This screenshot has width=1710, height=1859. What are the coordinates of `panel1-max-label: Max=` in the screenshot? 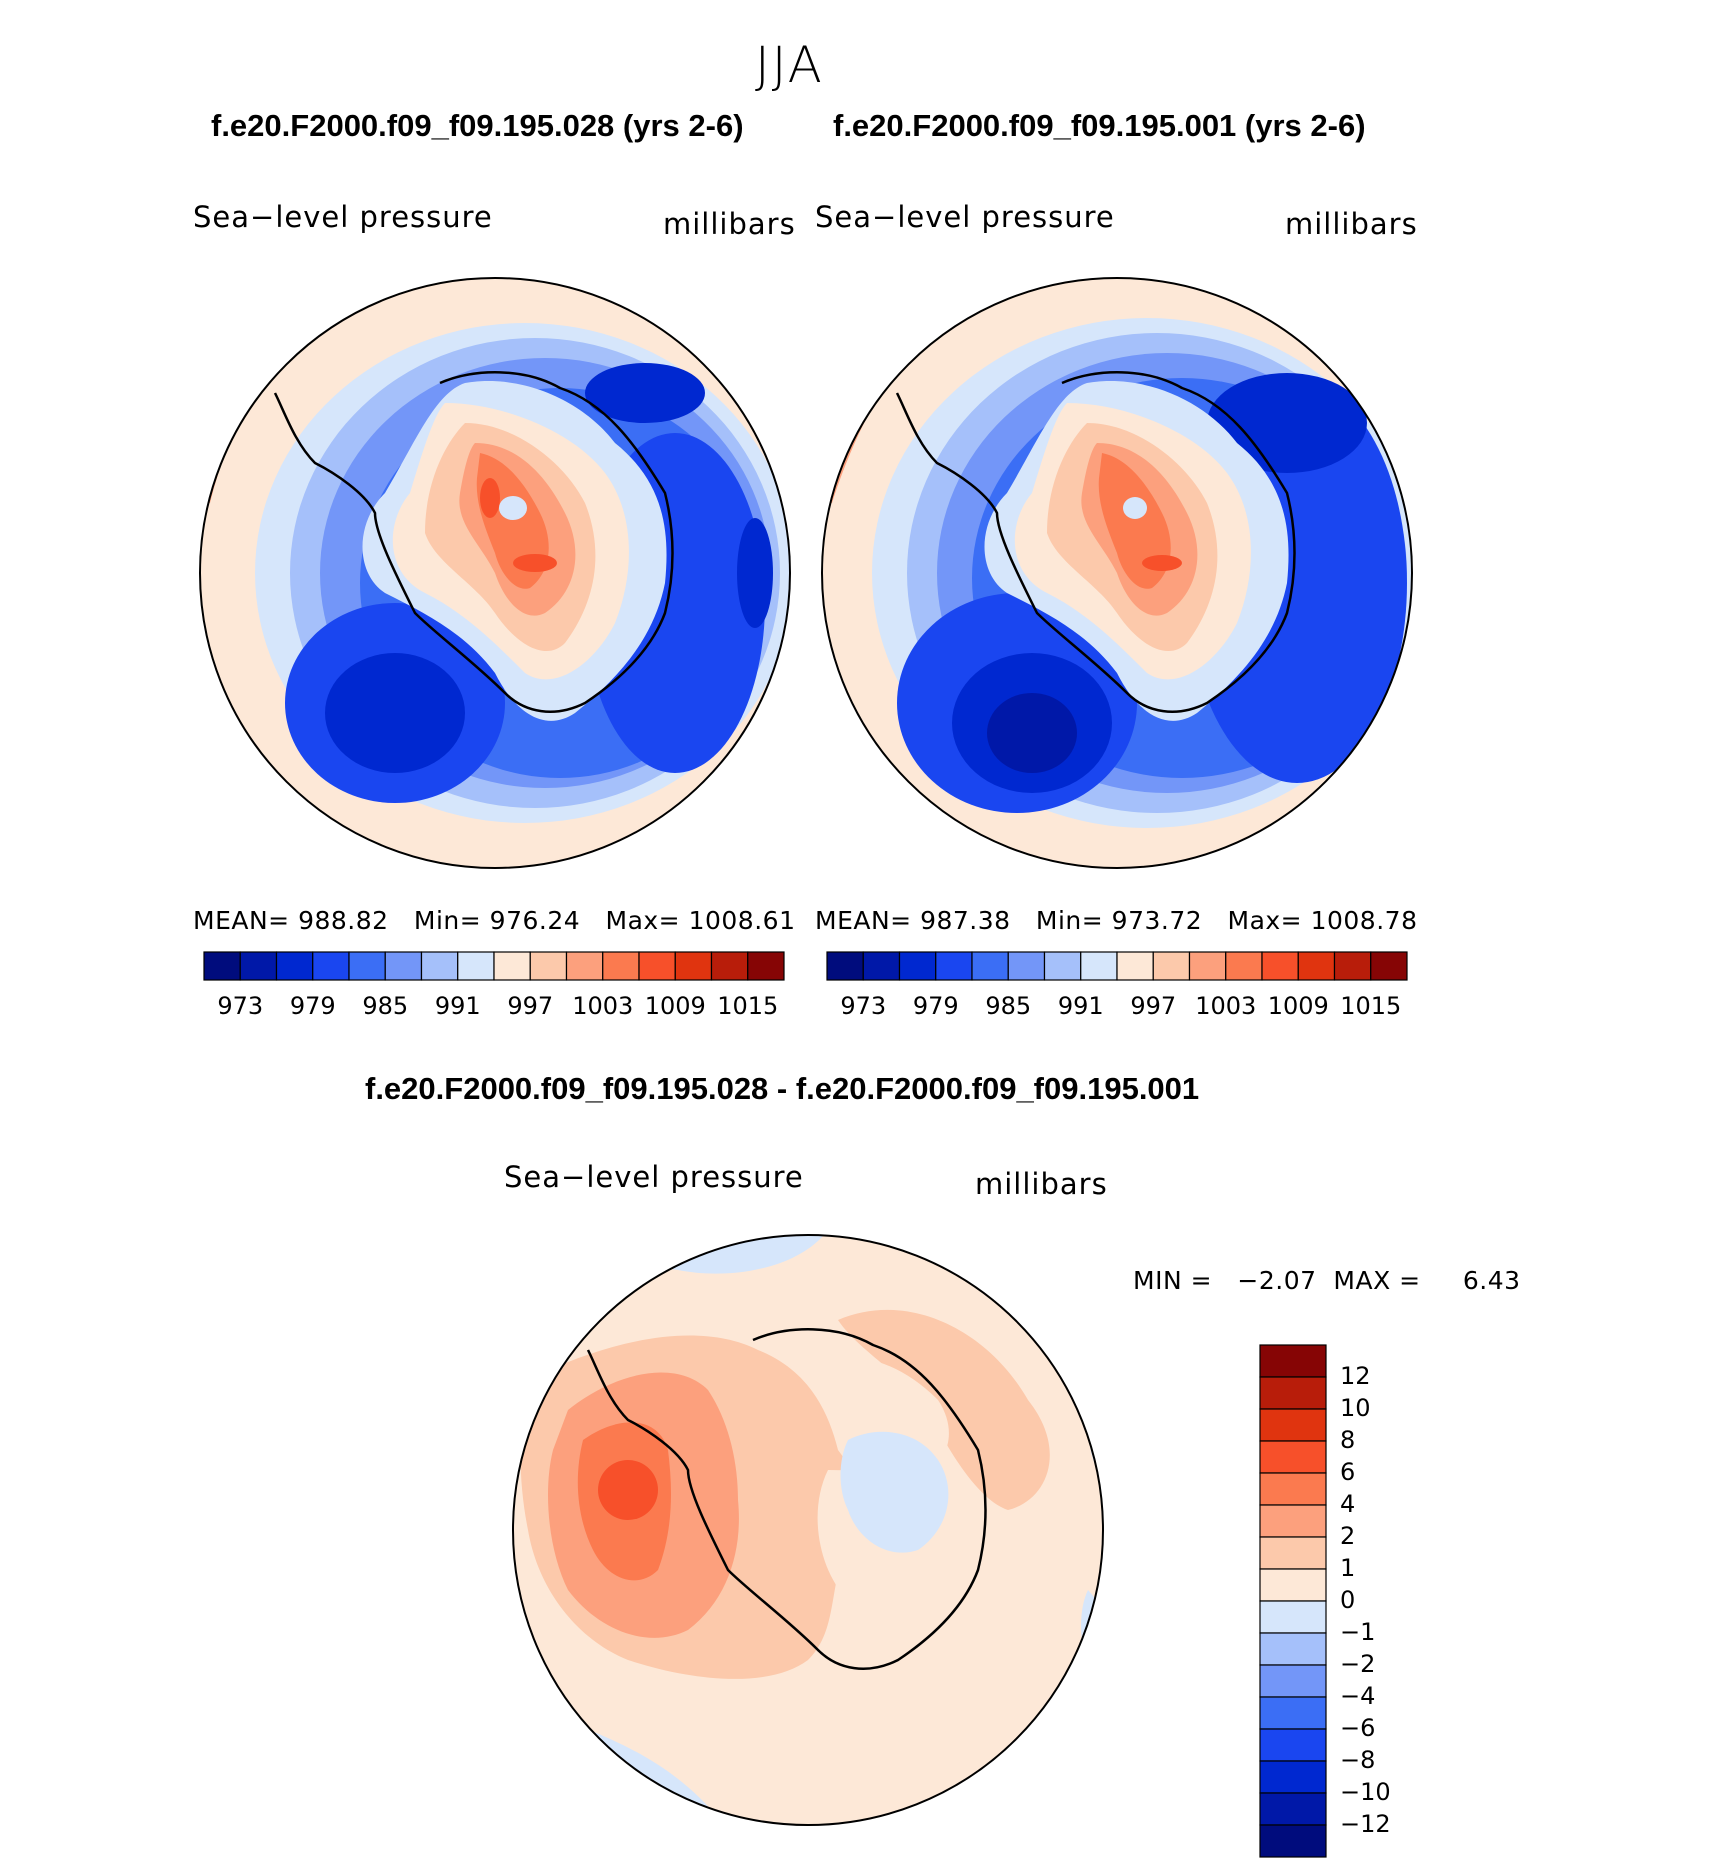 It's located at (643, 920).